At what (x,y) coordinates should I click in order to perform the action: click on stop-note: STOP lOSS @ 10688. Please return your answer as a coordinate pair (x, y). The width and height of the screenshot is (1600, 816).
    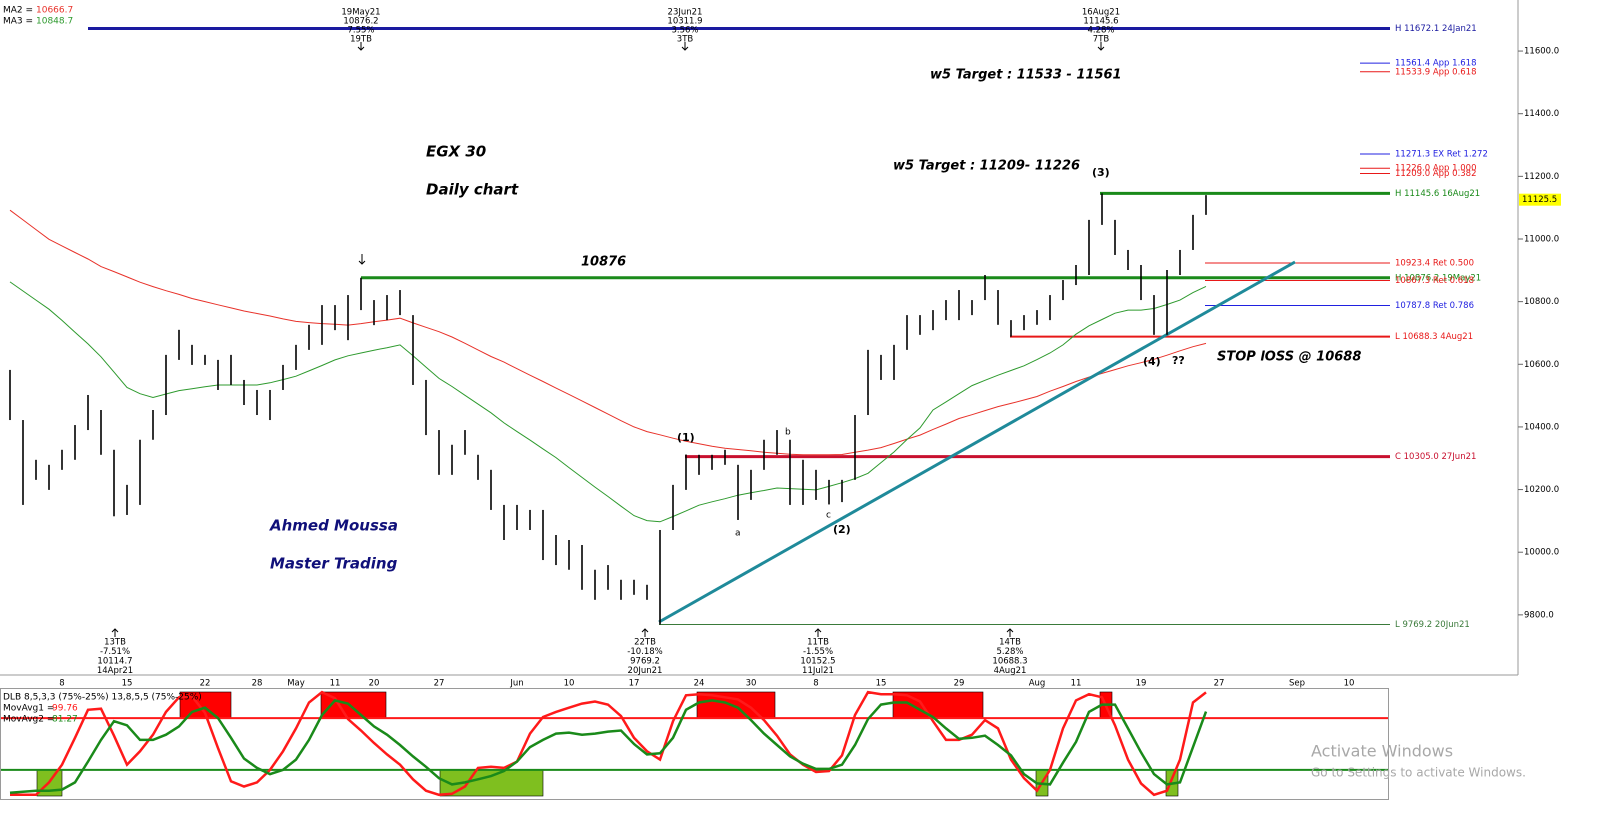
    Looking at the image, I should click on (1289, 357).